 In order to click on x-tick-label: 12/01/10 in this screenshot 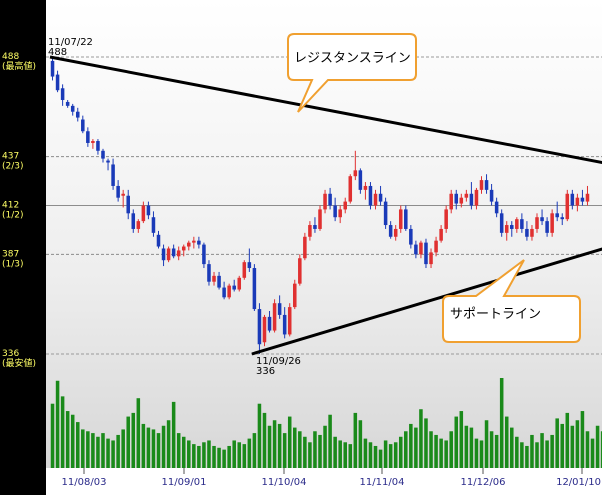, I will do `click(578, 482)`.